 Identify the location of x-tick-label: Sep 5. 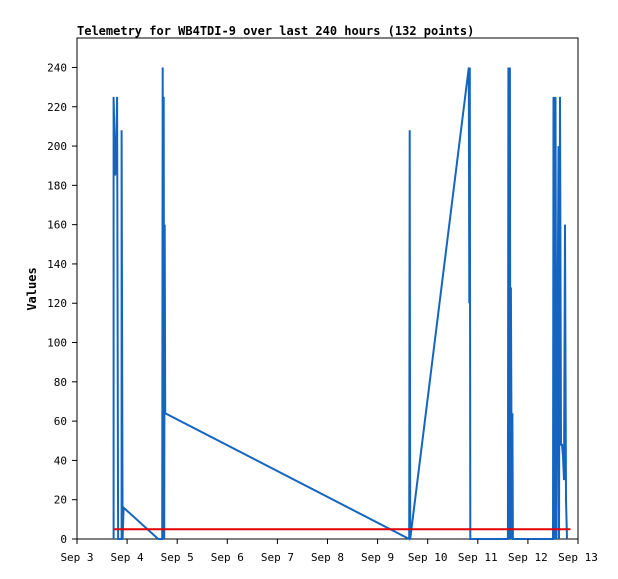
(177, 557).